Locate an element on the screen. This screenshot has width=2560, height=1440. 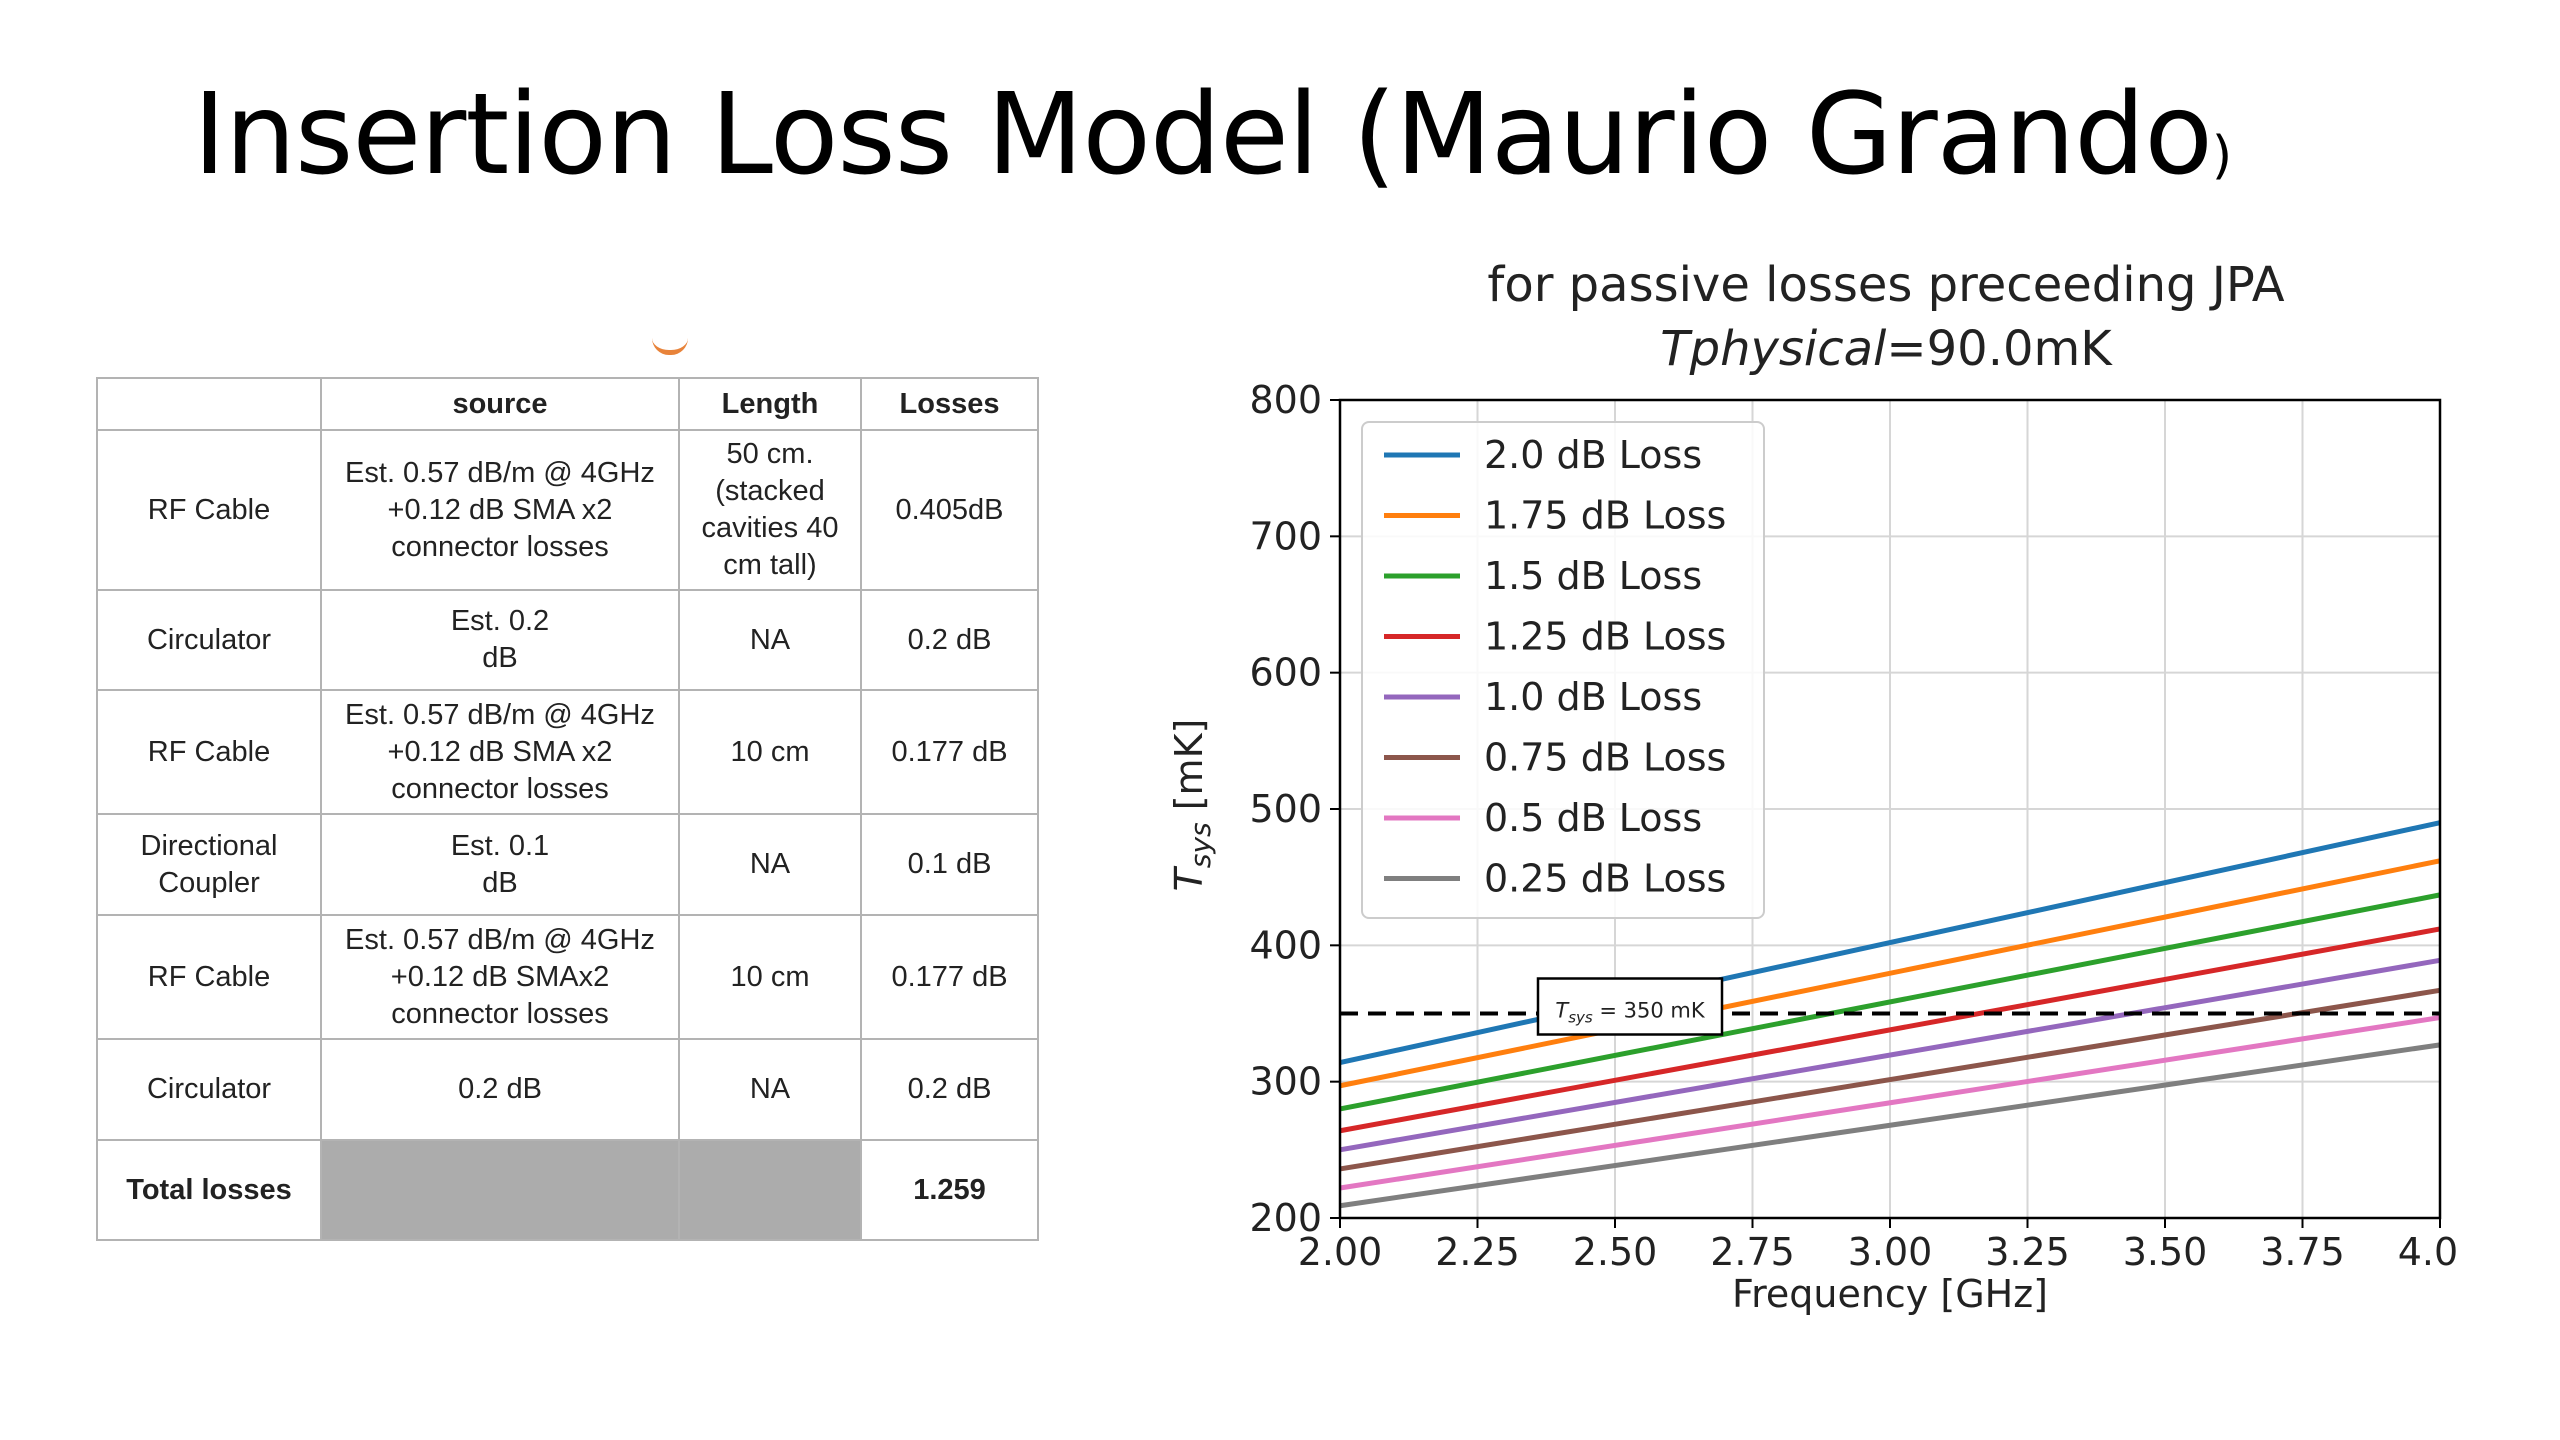
chart-series-lines is located at coordinates (1890, 1014).